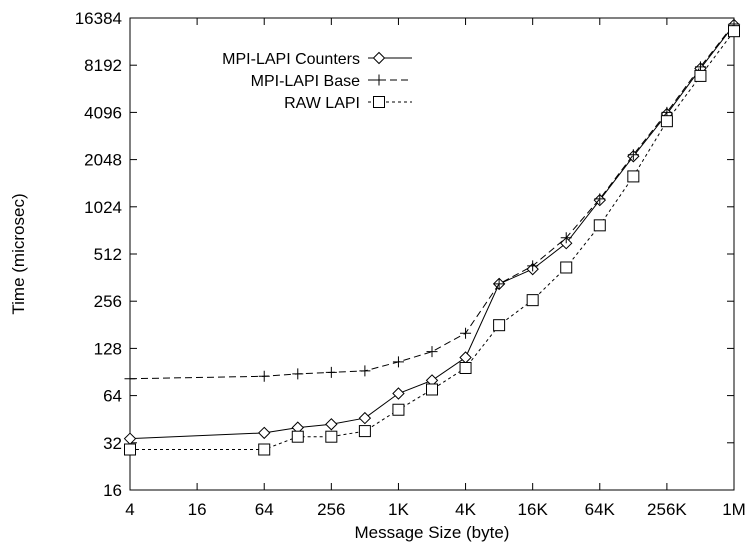  I want to click on y-tick-label: 32, so click(112, 443).